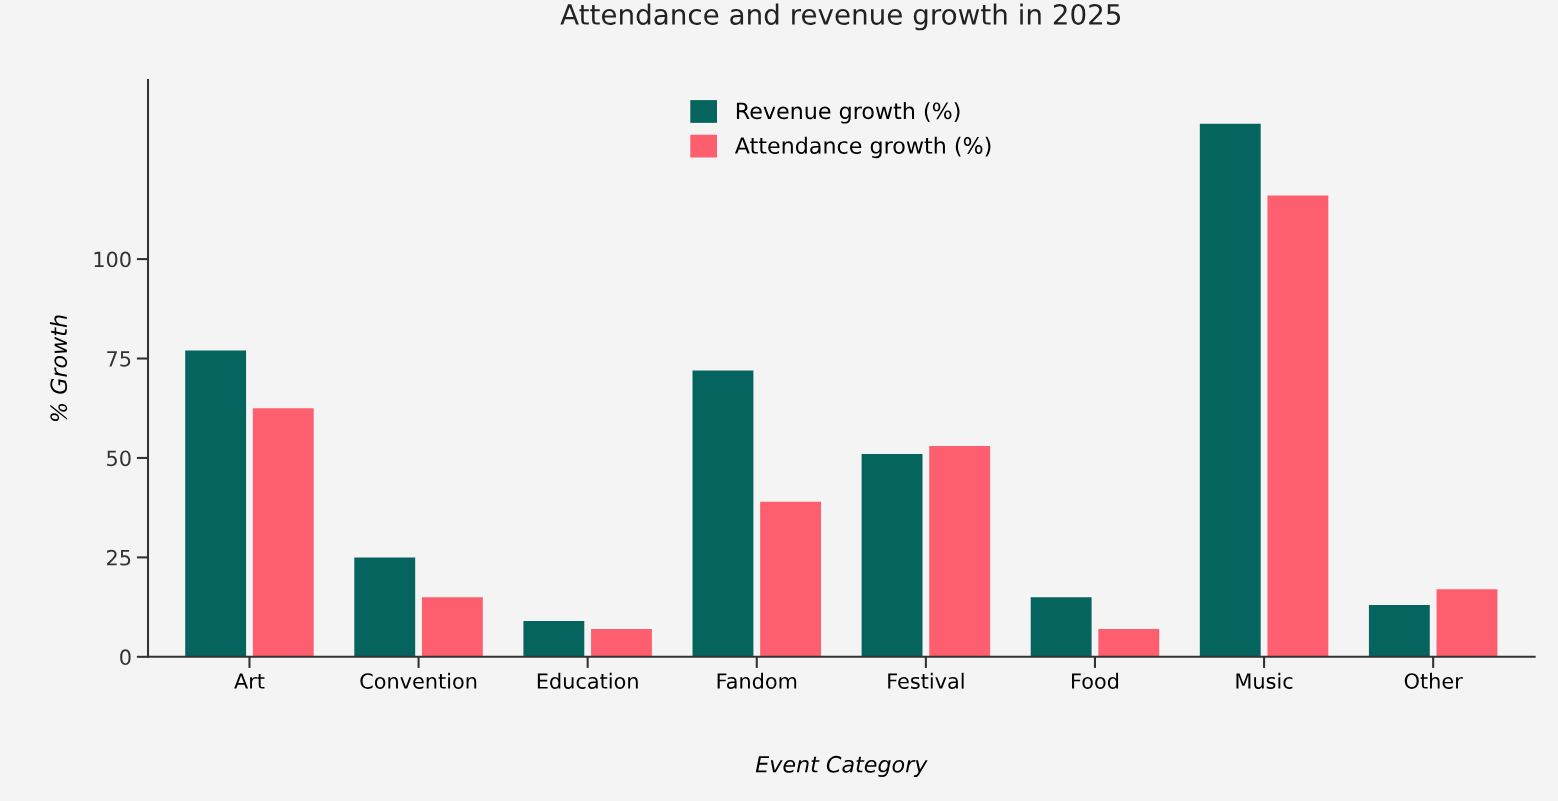 This screenshot has height=801, width=1558. Describe the element at coordinates (112, 259) in the screenshot. I see `y-tick-label: 100` at that location.